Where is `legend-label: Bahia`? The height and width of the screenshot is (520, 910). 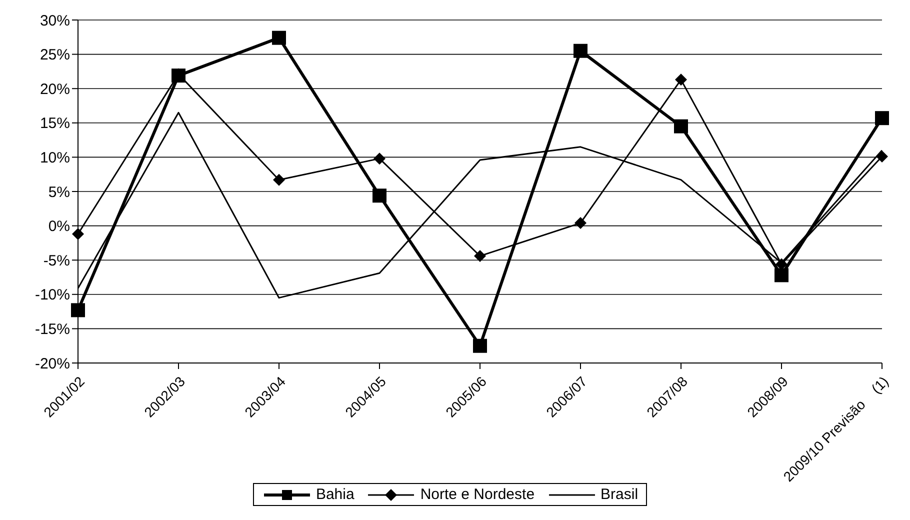 legend-label: Bahia is located at coordinates (335, 494).